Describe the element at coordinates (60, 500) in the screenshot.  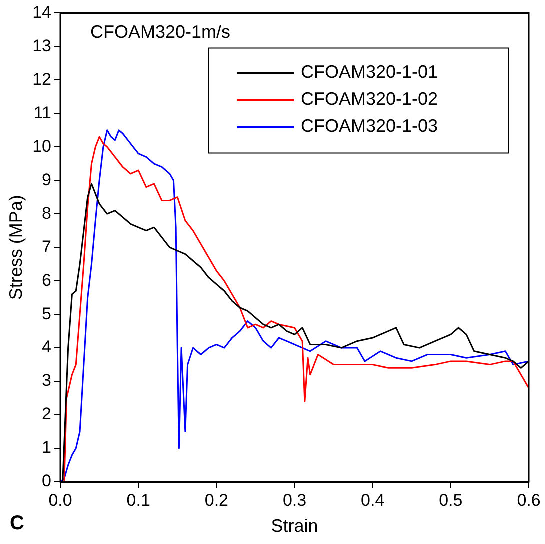
I see `x-tick-label: 0.0` at that location.